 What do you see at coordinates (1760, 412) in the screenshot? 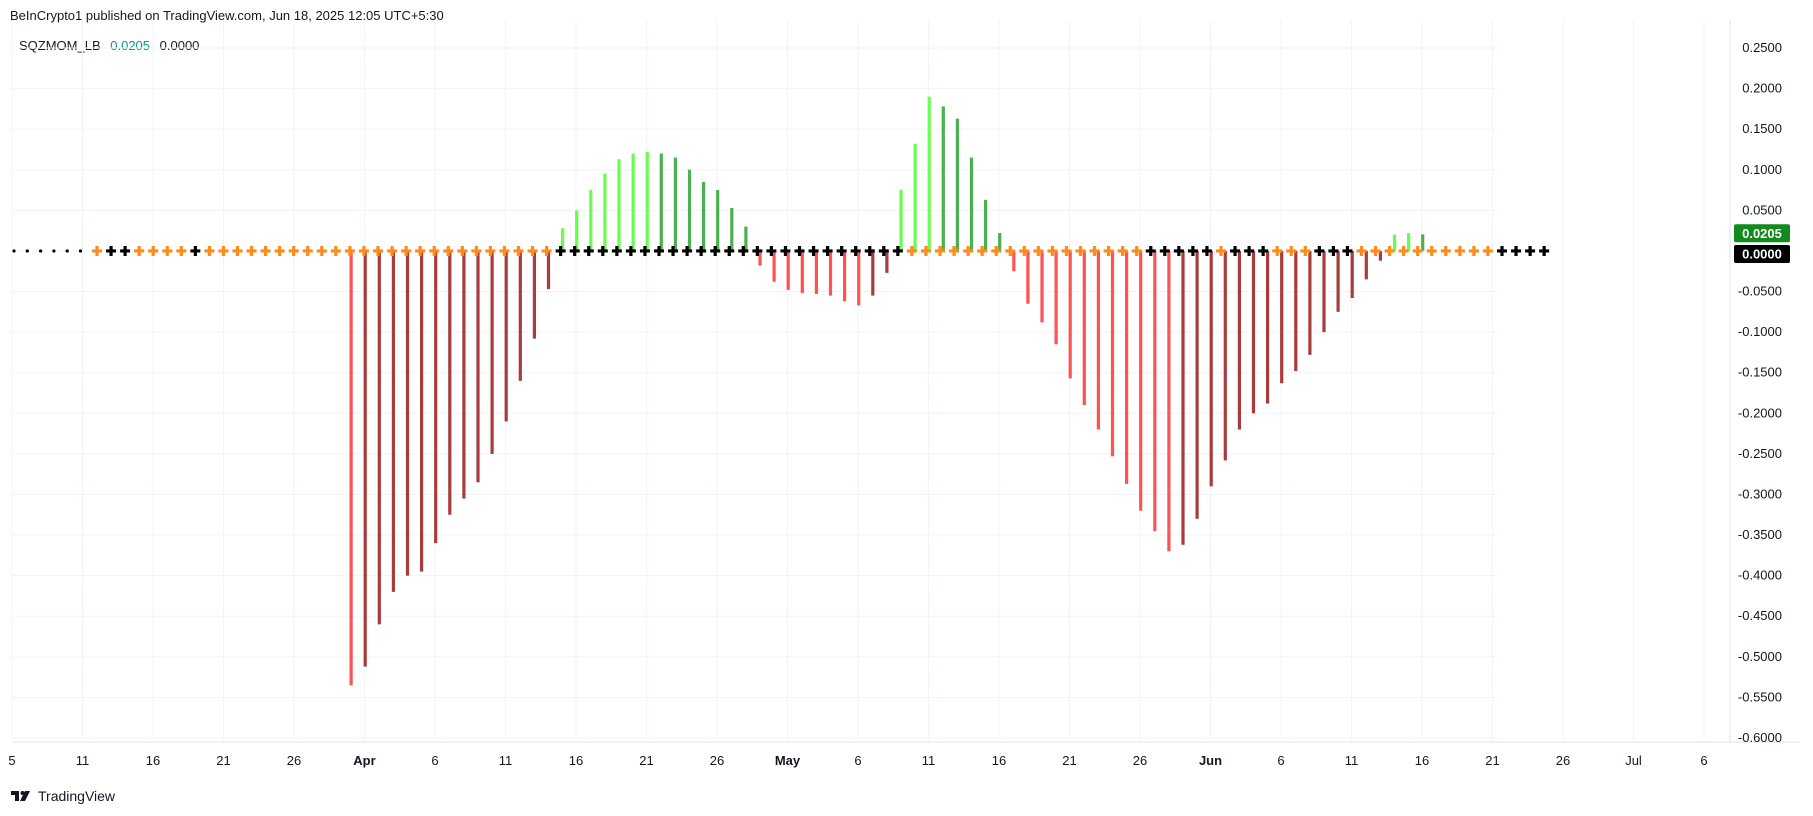
I see `y-tick-label: -0.2000` at bounding box center [1760, 412].